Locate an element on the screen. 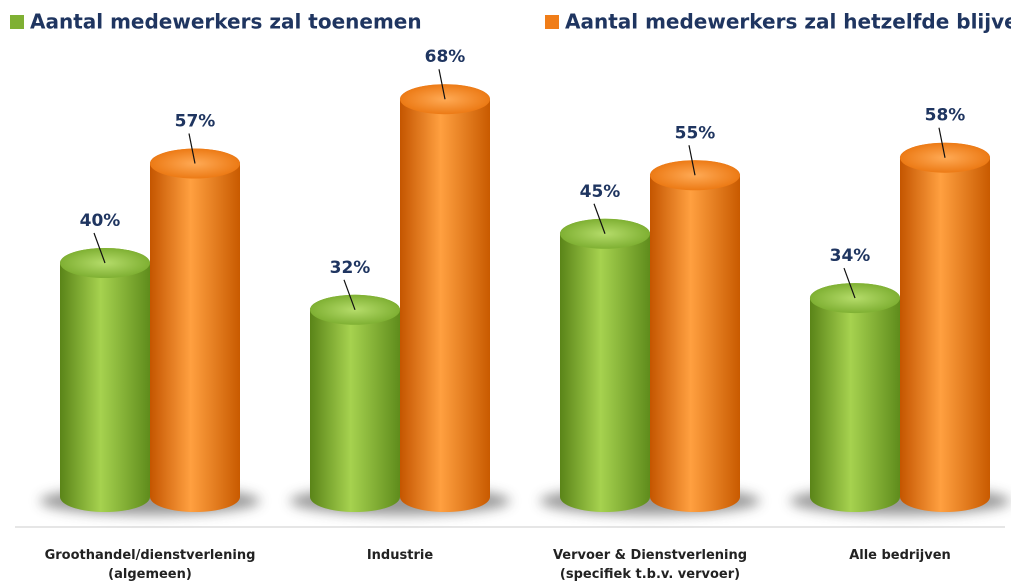 The width and height of the screenshot is (1011, 583). value-label: 57% is located at coordinates (195, 122).